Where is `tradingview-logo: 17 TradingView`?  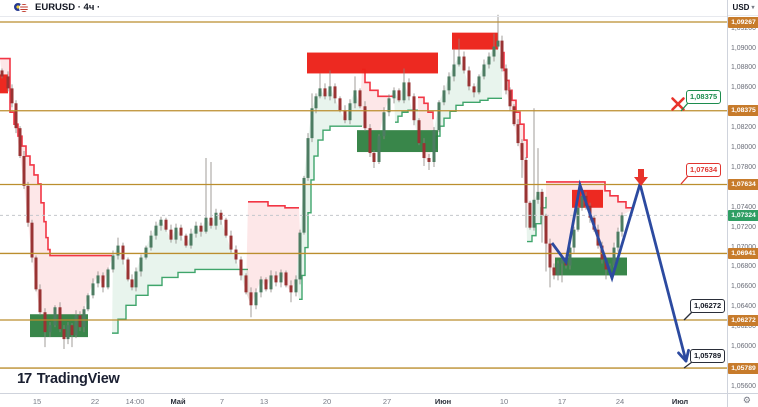
tradingview-logo: 17 TradingView is located at coordinates (68, 378).